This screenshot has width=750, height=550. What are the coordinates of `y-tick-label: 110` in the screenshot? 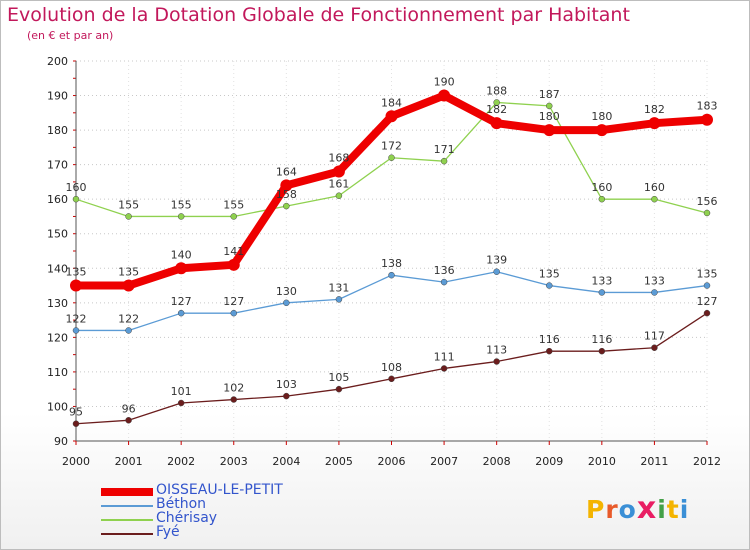 It's located at (57, 372).